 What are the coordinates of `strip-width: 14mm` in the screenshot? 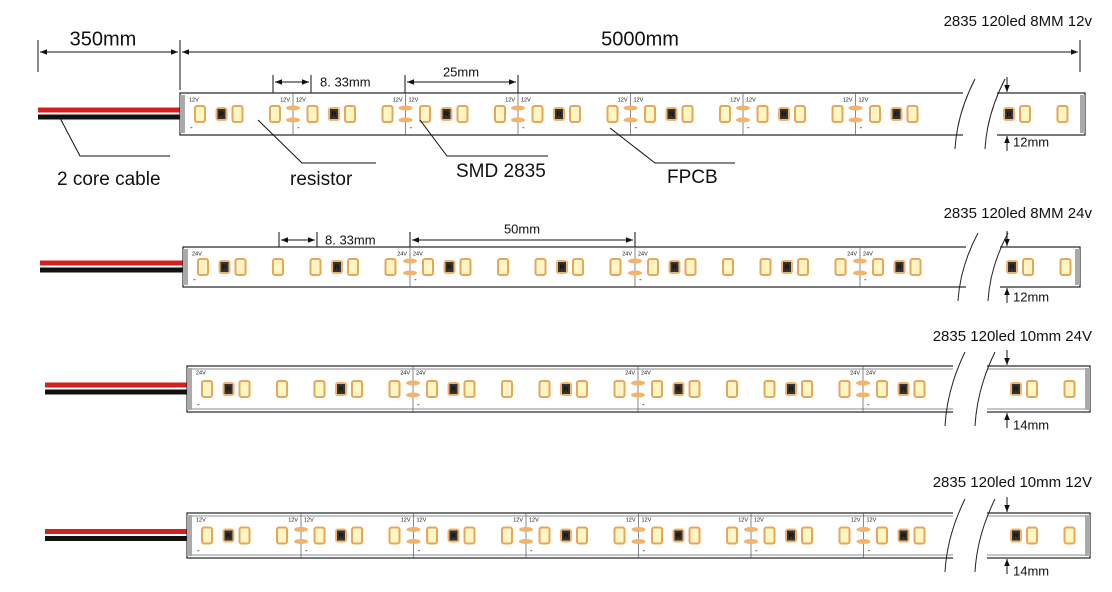 It's located at (1031, 424).